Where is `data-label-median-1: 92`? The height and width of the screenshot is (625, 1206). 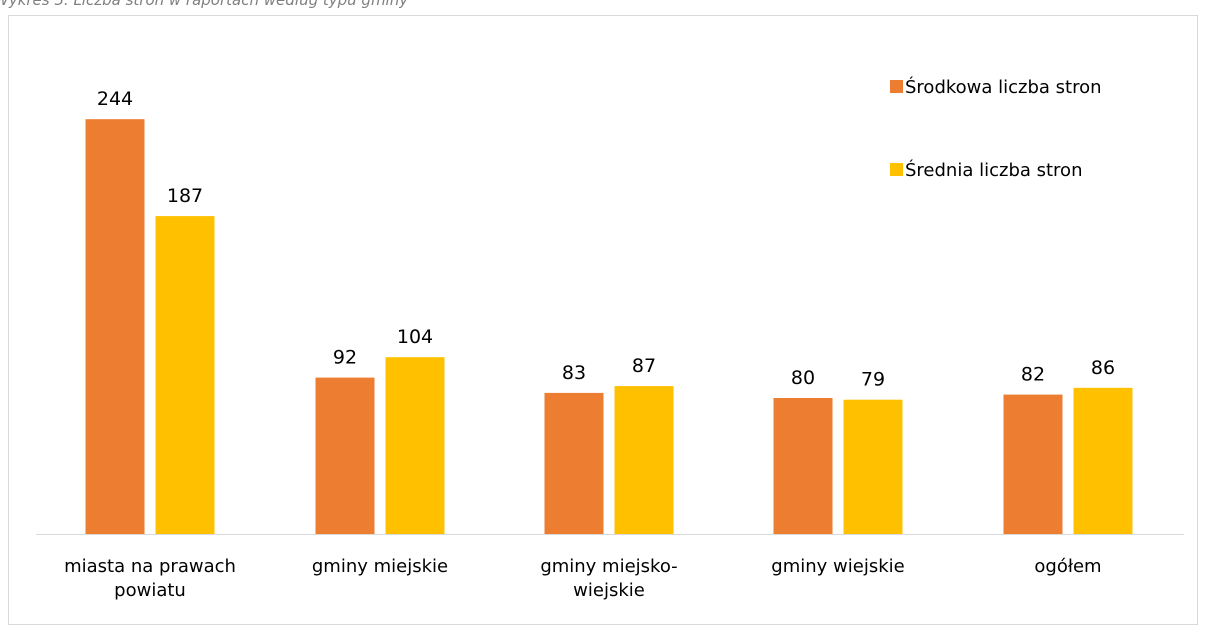
data-label-median-1: 92 is located at coordinates (345, 358).